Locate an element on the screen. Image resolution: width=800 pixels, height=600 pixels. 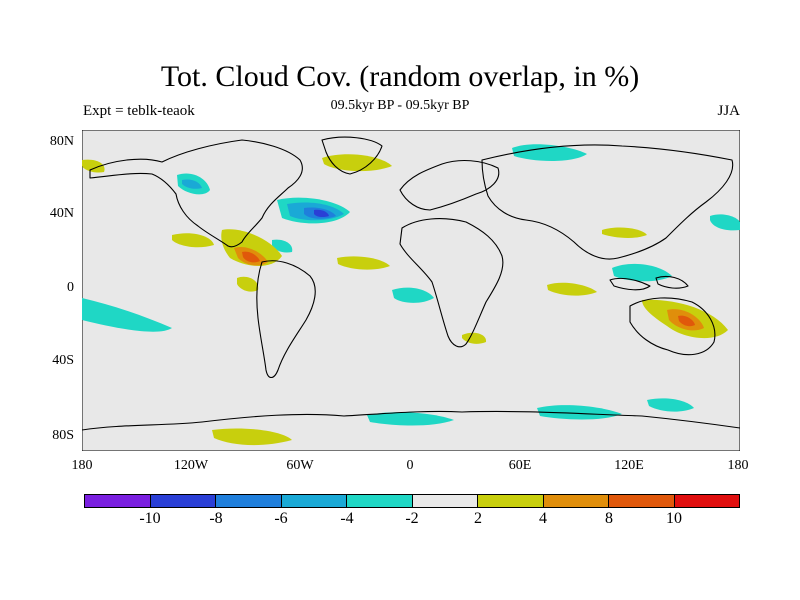
lat-label-equator: 0 is located at coordinates (70, 287).